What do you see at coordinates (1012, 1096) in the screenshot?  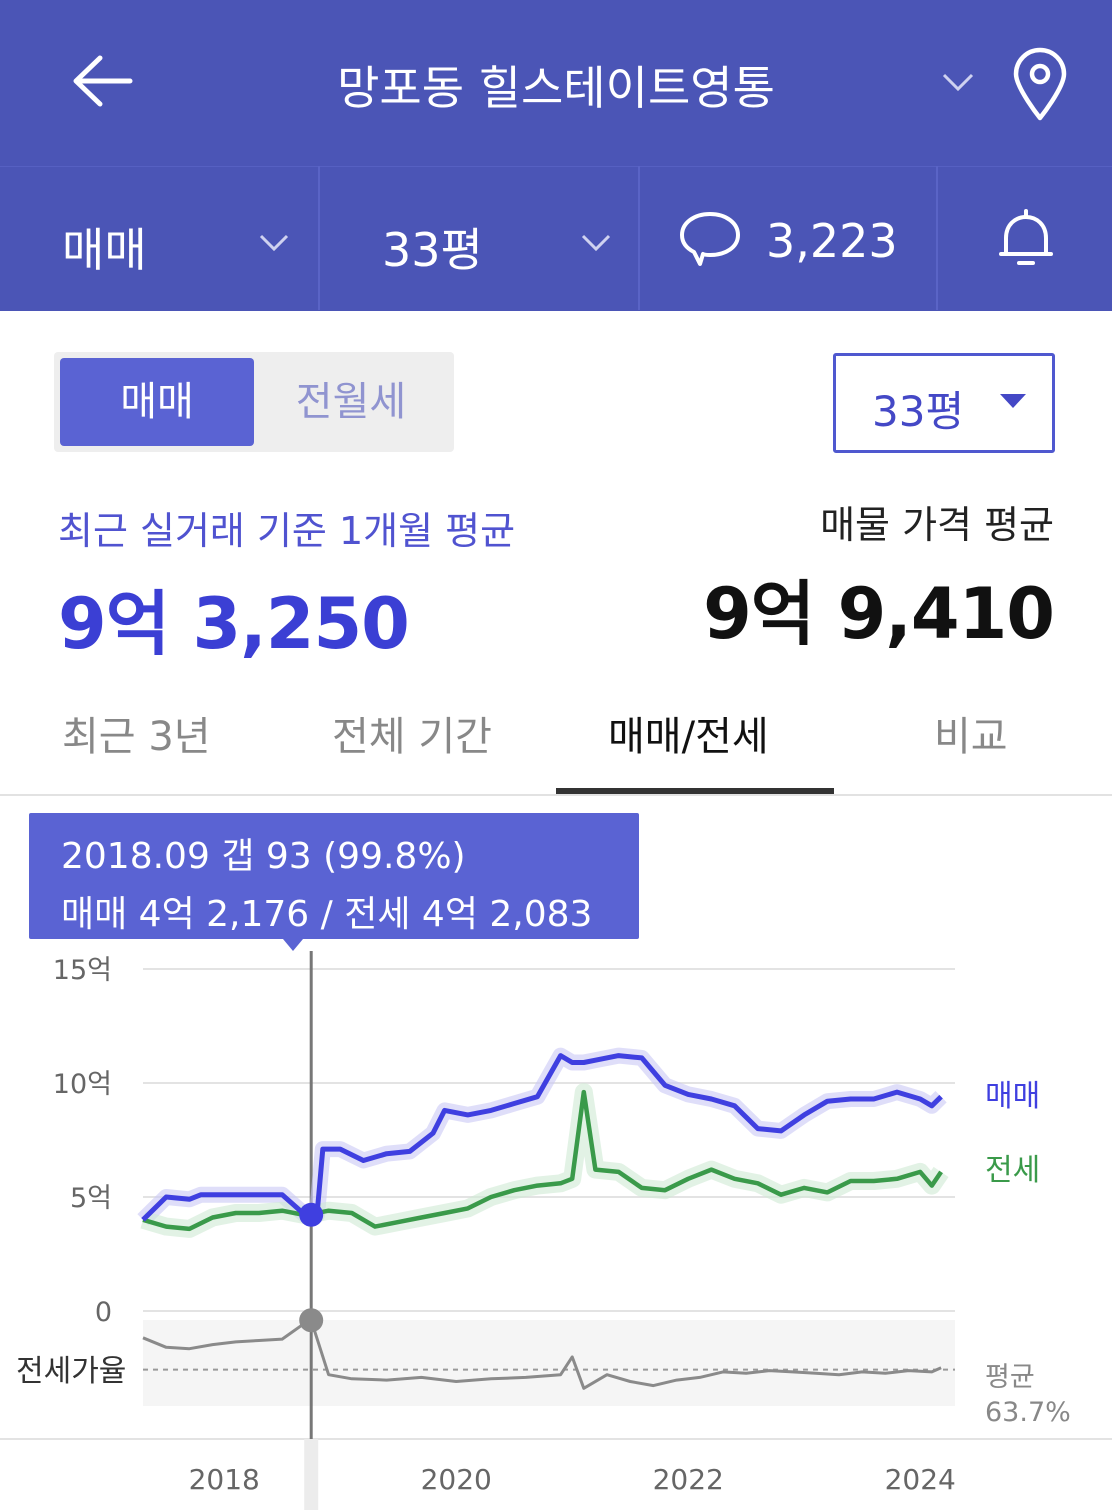 I see `sale-series-label: 매매` at bounding box center [1012, 1096].